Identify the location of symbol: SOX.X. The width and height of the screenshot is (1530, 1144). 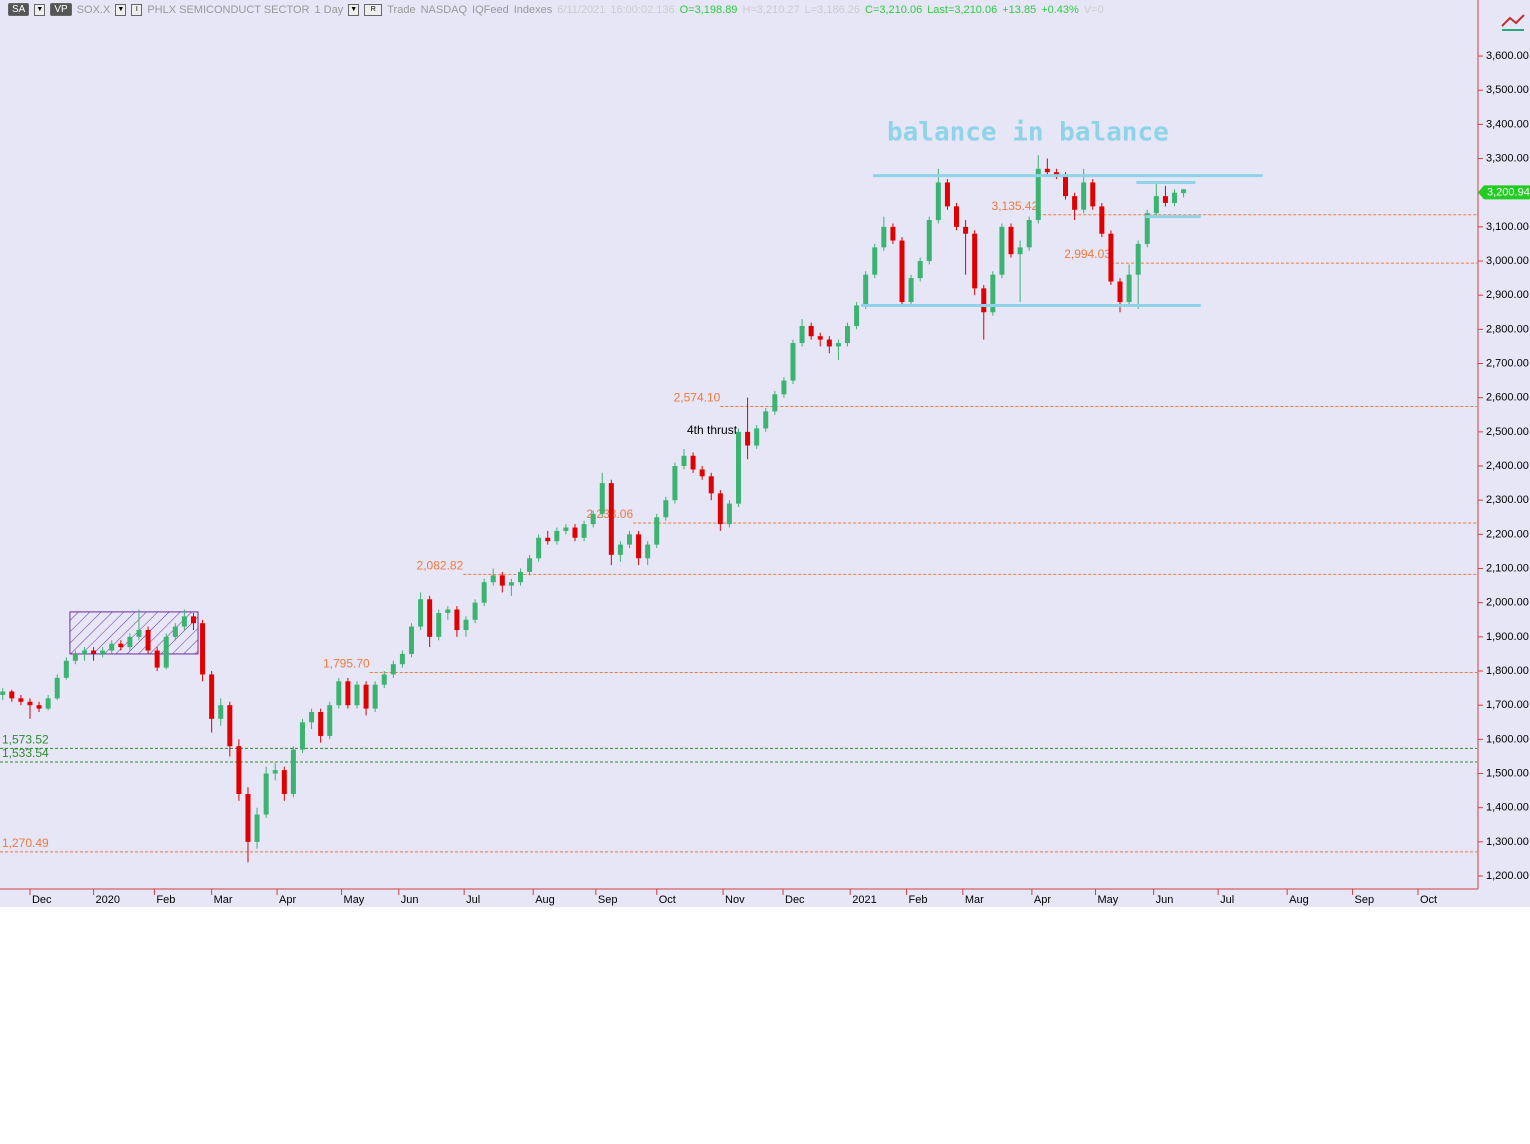
(93, 9).